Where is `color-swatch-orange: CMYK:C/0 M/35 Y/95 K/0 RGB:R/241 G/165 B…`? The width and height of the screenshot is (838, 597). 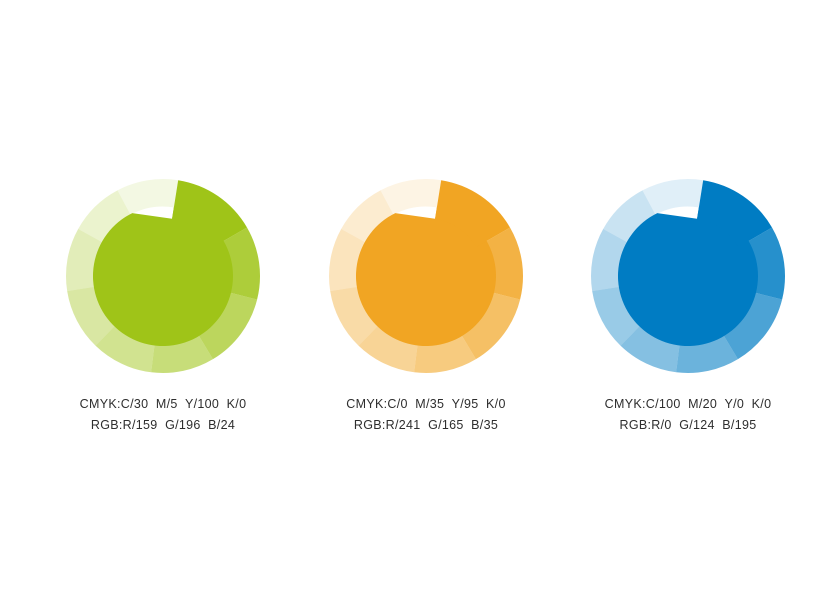 color-swatch-orange: CMYK:C/0 M/35 Y/95 K/0 RGB:R/241 G/165 B… is located at coordinates (426, 306).